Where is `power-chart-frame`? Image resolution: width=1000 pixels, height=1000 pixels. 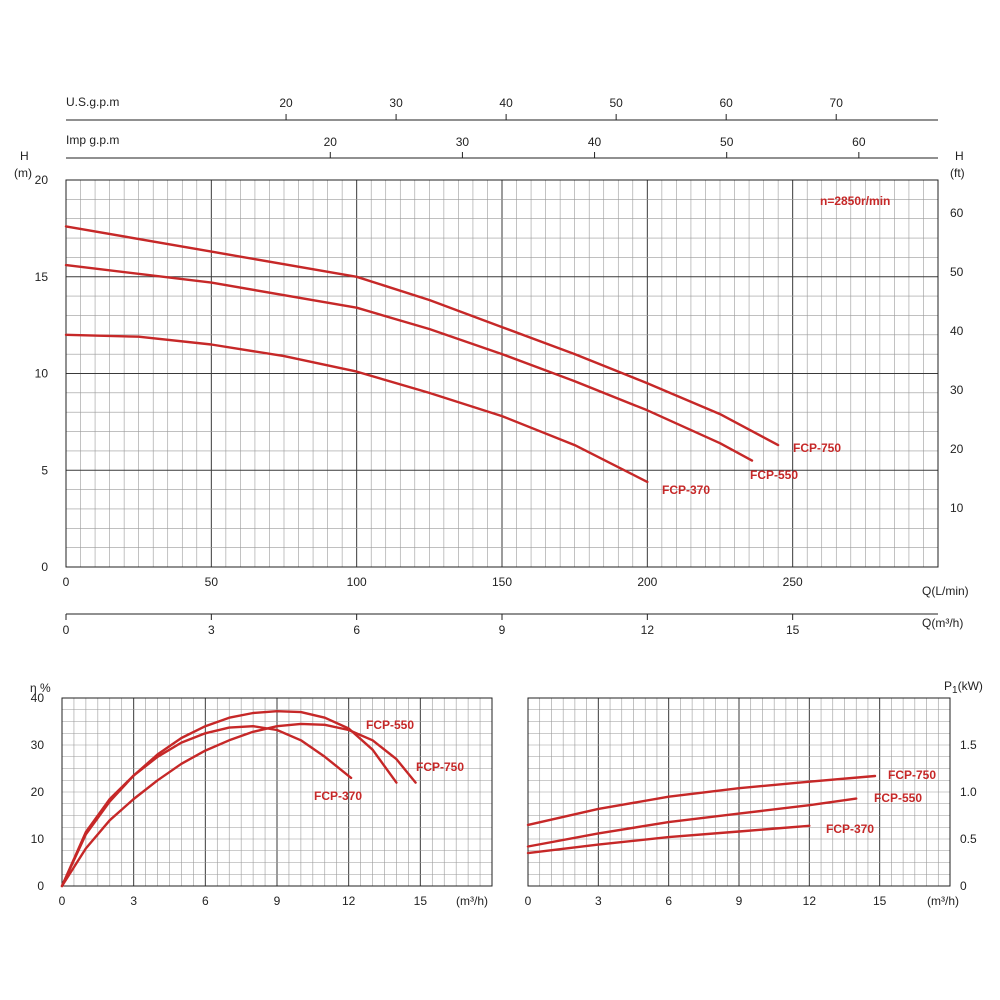 power-chart-frame is located at coordinates (739, 792).